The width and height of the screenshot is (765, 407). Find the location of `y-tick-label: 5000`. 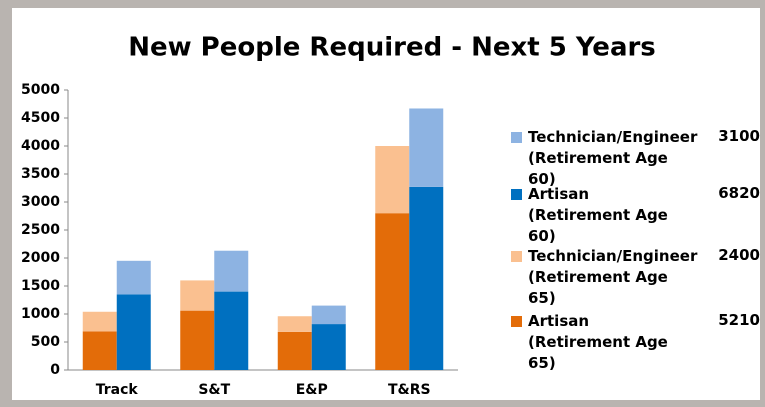

y-tick-label: 5000 is located at coordinates (40, 90).